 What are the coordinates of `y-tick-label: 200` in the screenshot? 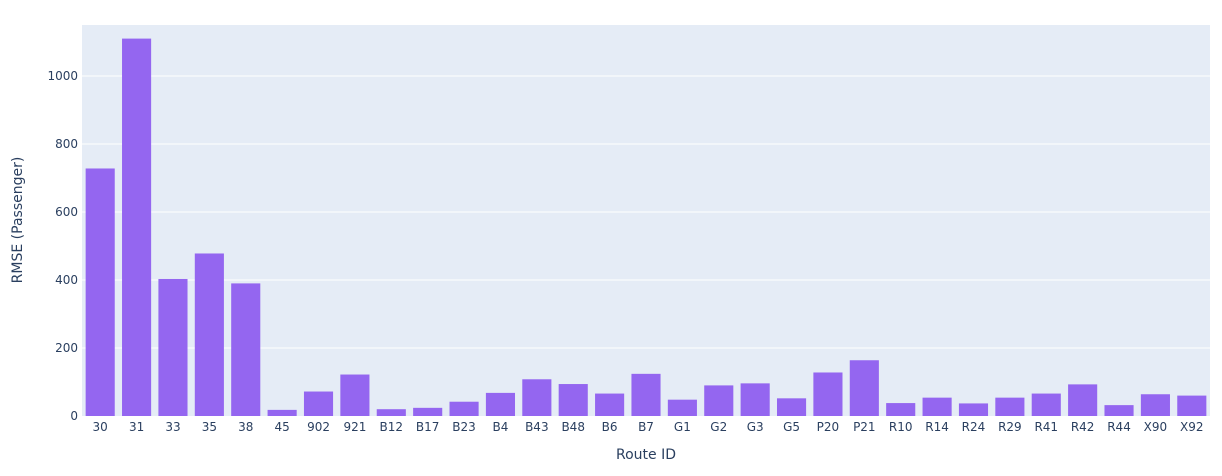 It's located at (66, 348).